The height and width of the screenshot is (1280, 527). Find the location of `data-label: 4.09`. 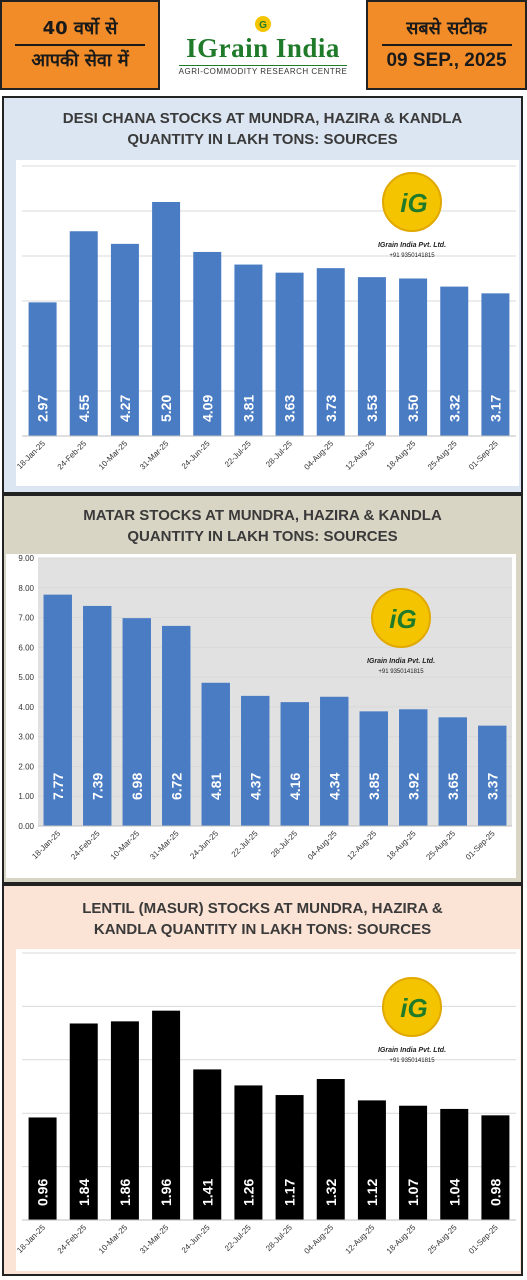

data-label: 4.09 is located at coordinates (207, 408).